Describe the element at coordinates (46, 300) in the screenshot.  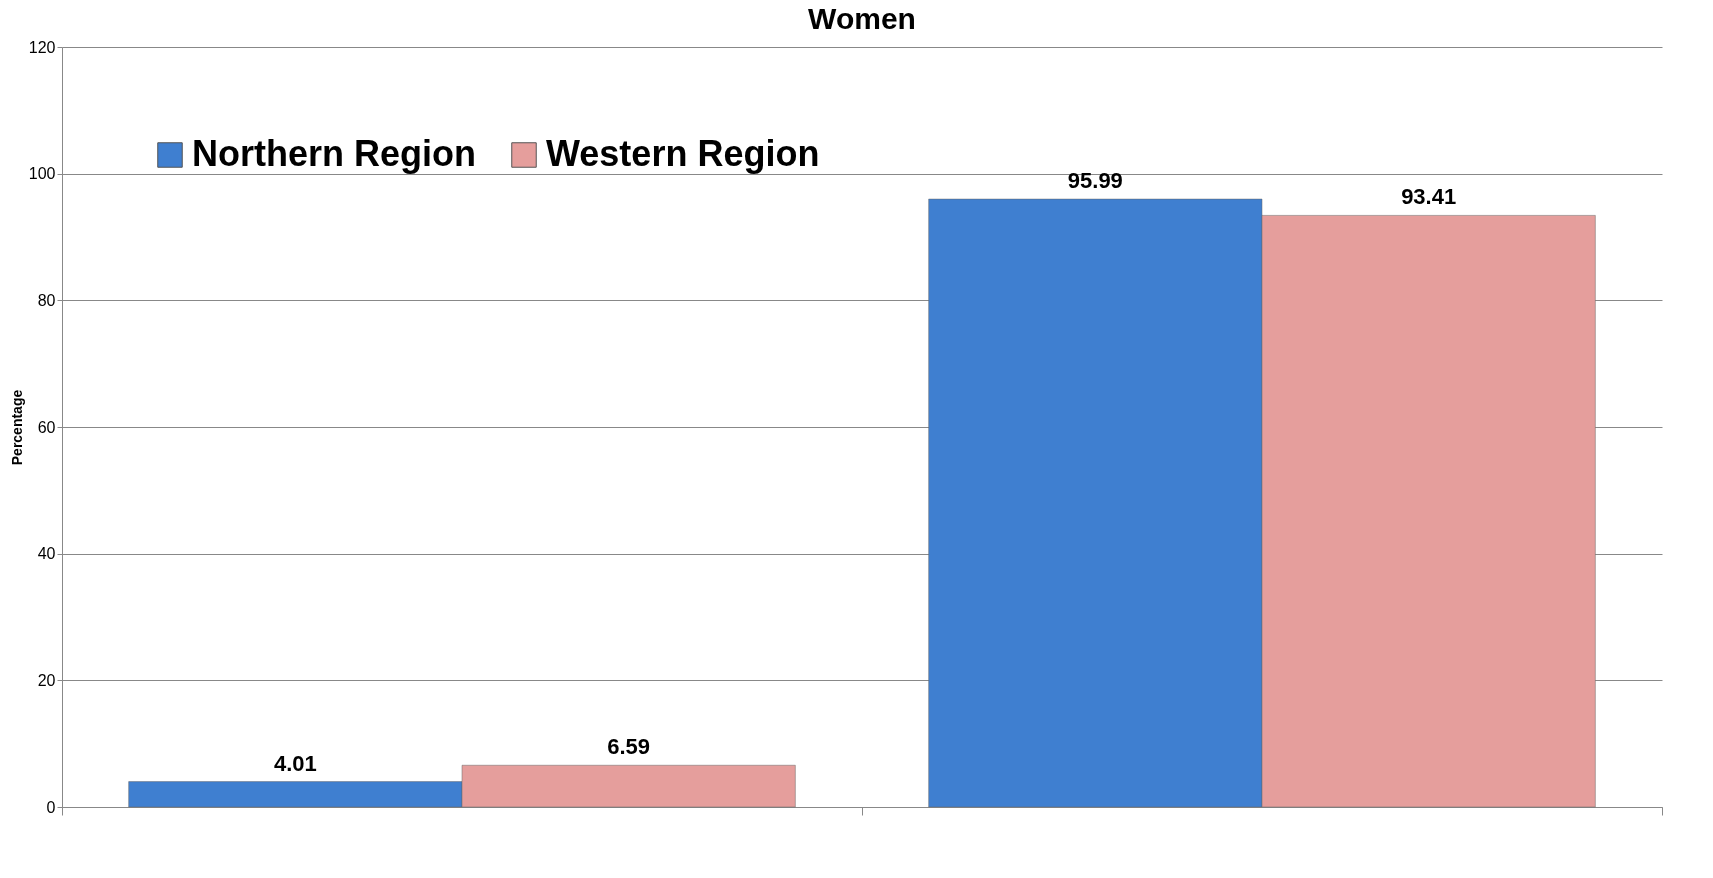
I see `y-tick-label: 80` at that location.